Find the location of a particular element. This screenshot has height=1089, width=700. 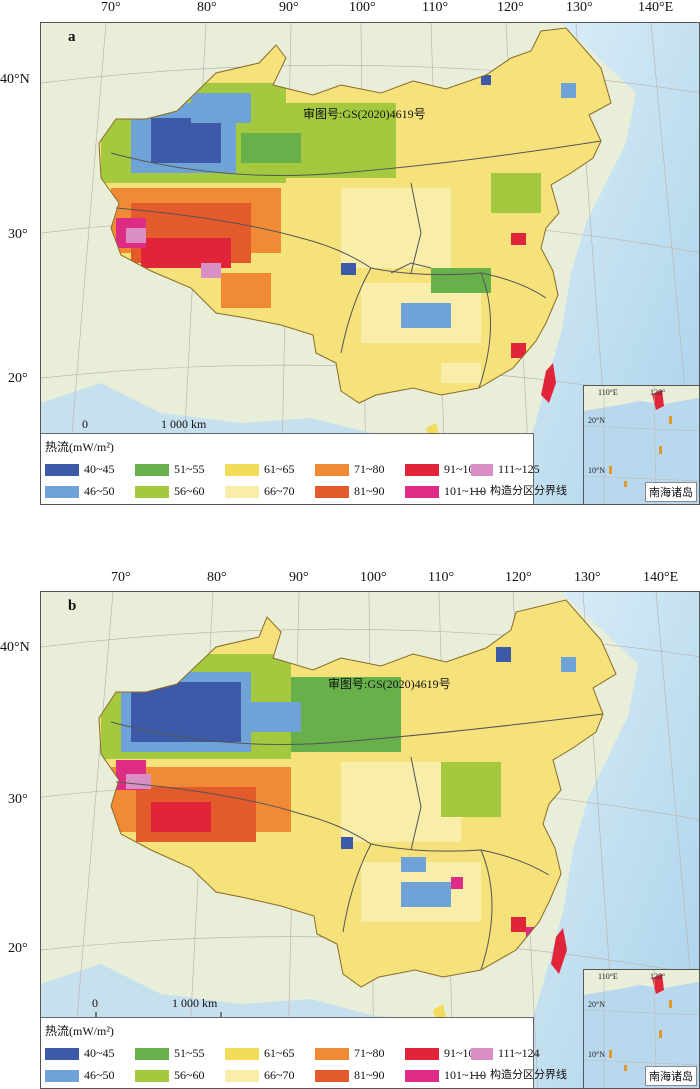

scale-start: 0 is located at coordinates (95, 1003).